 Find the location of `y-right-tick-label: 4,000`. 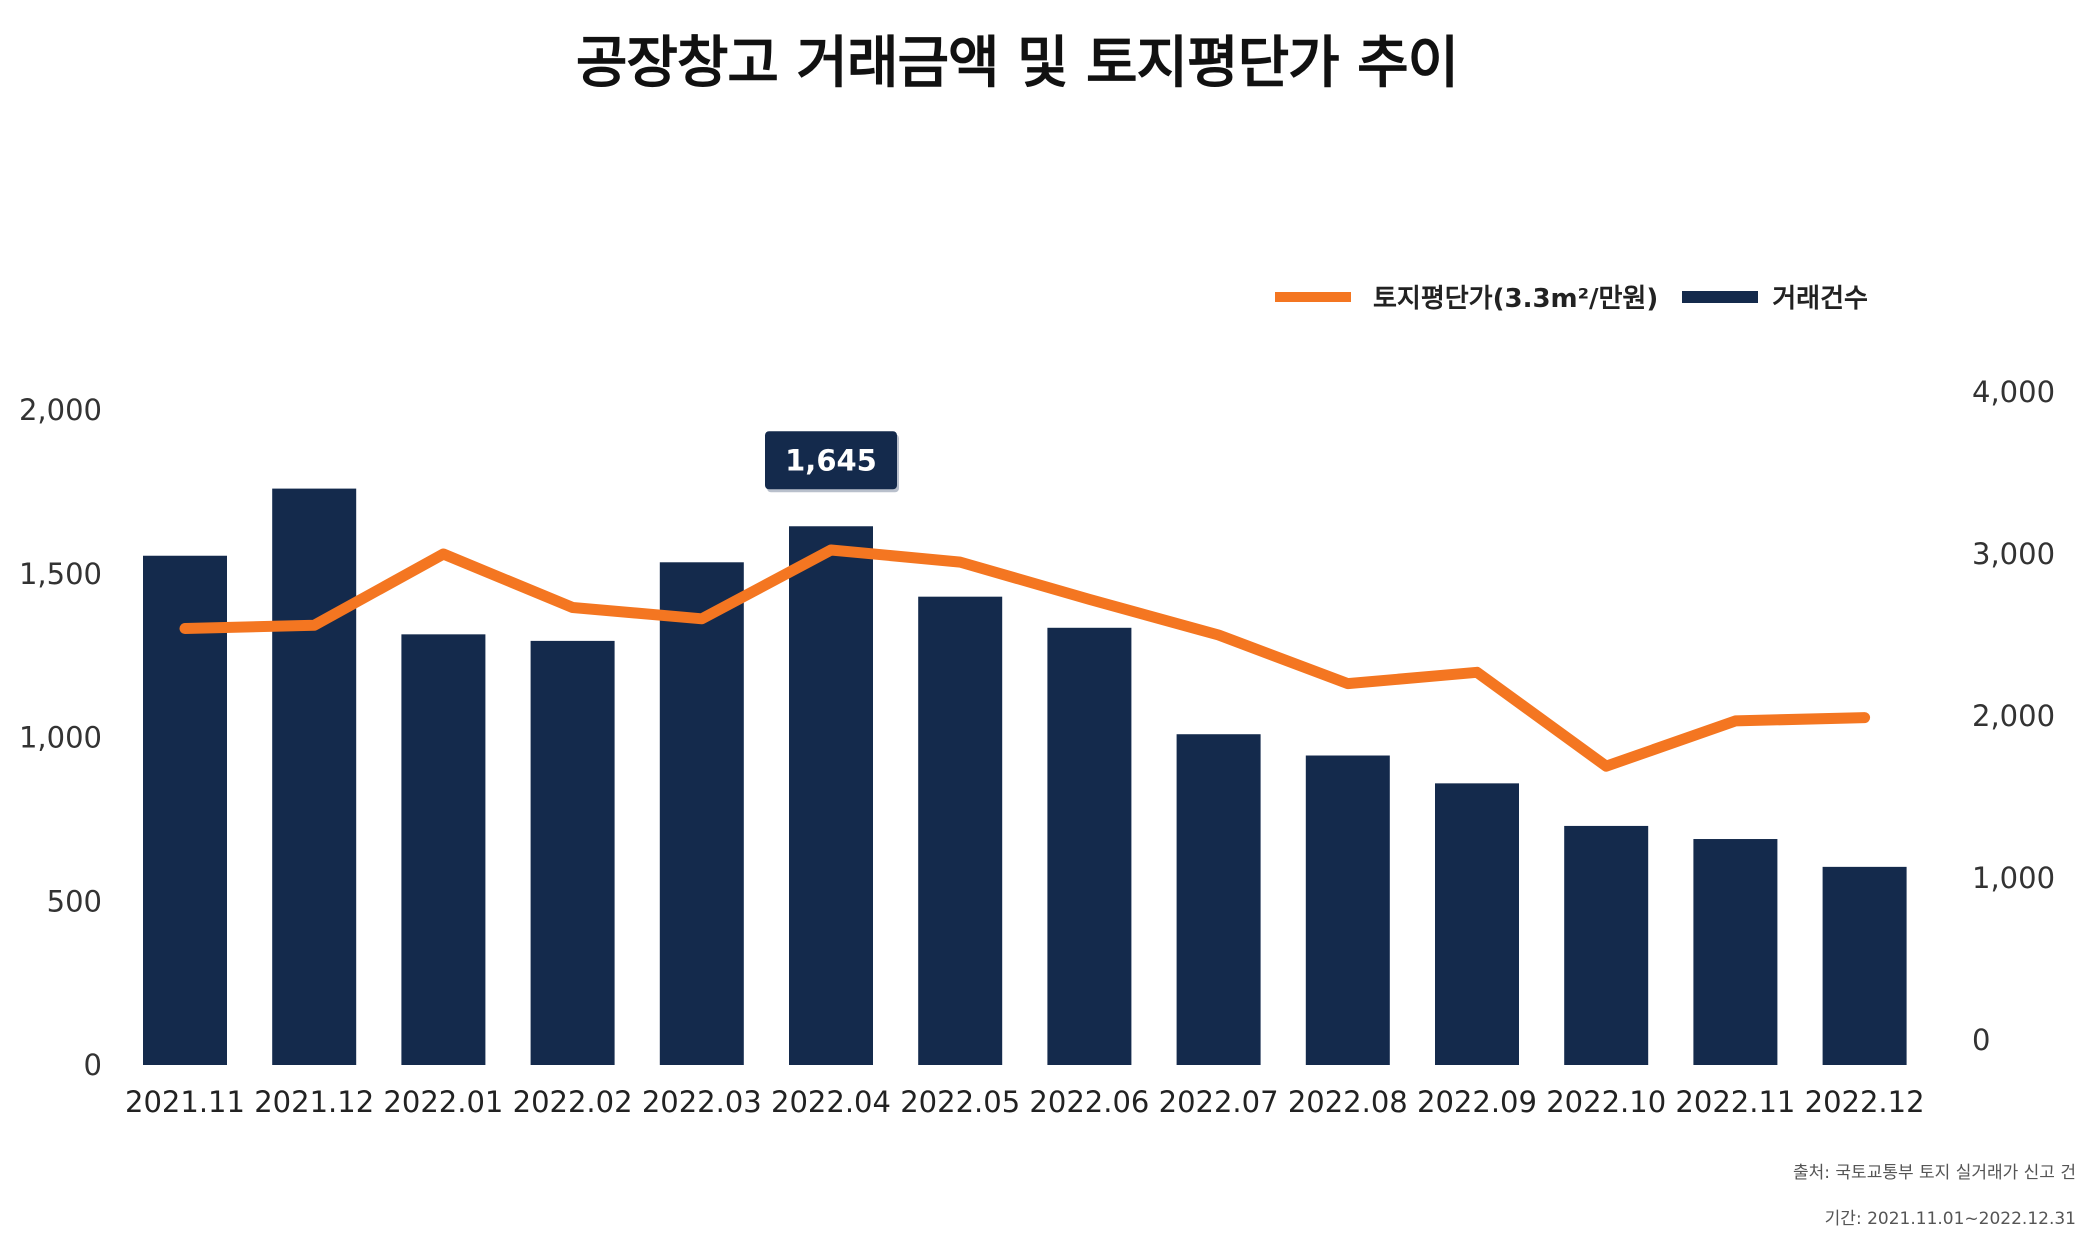

y-right-tick-label: 4,000 is located at coordinates (2013, 392).